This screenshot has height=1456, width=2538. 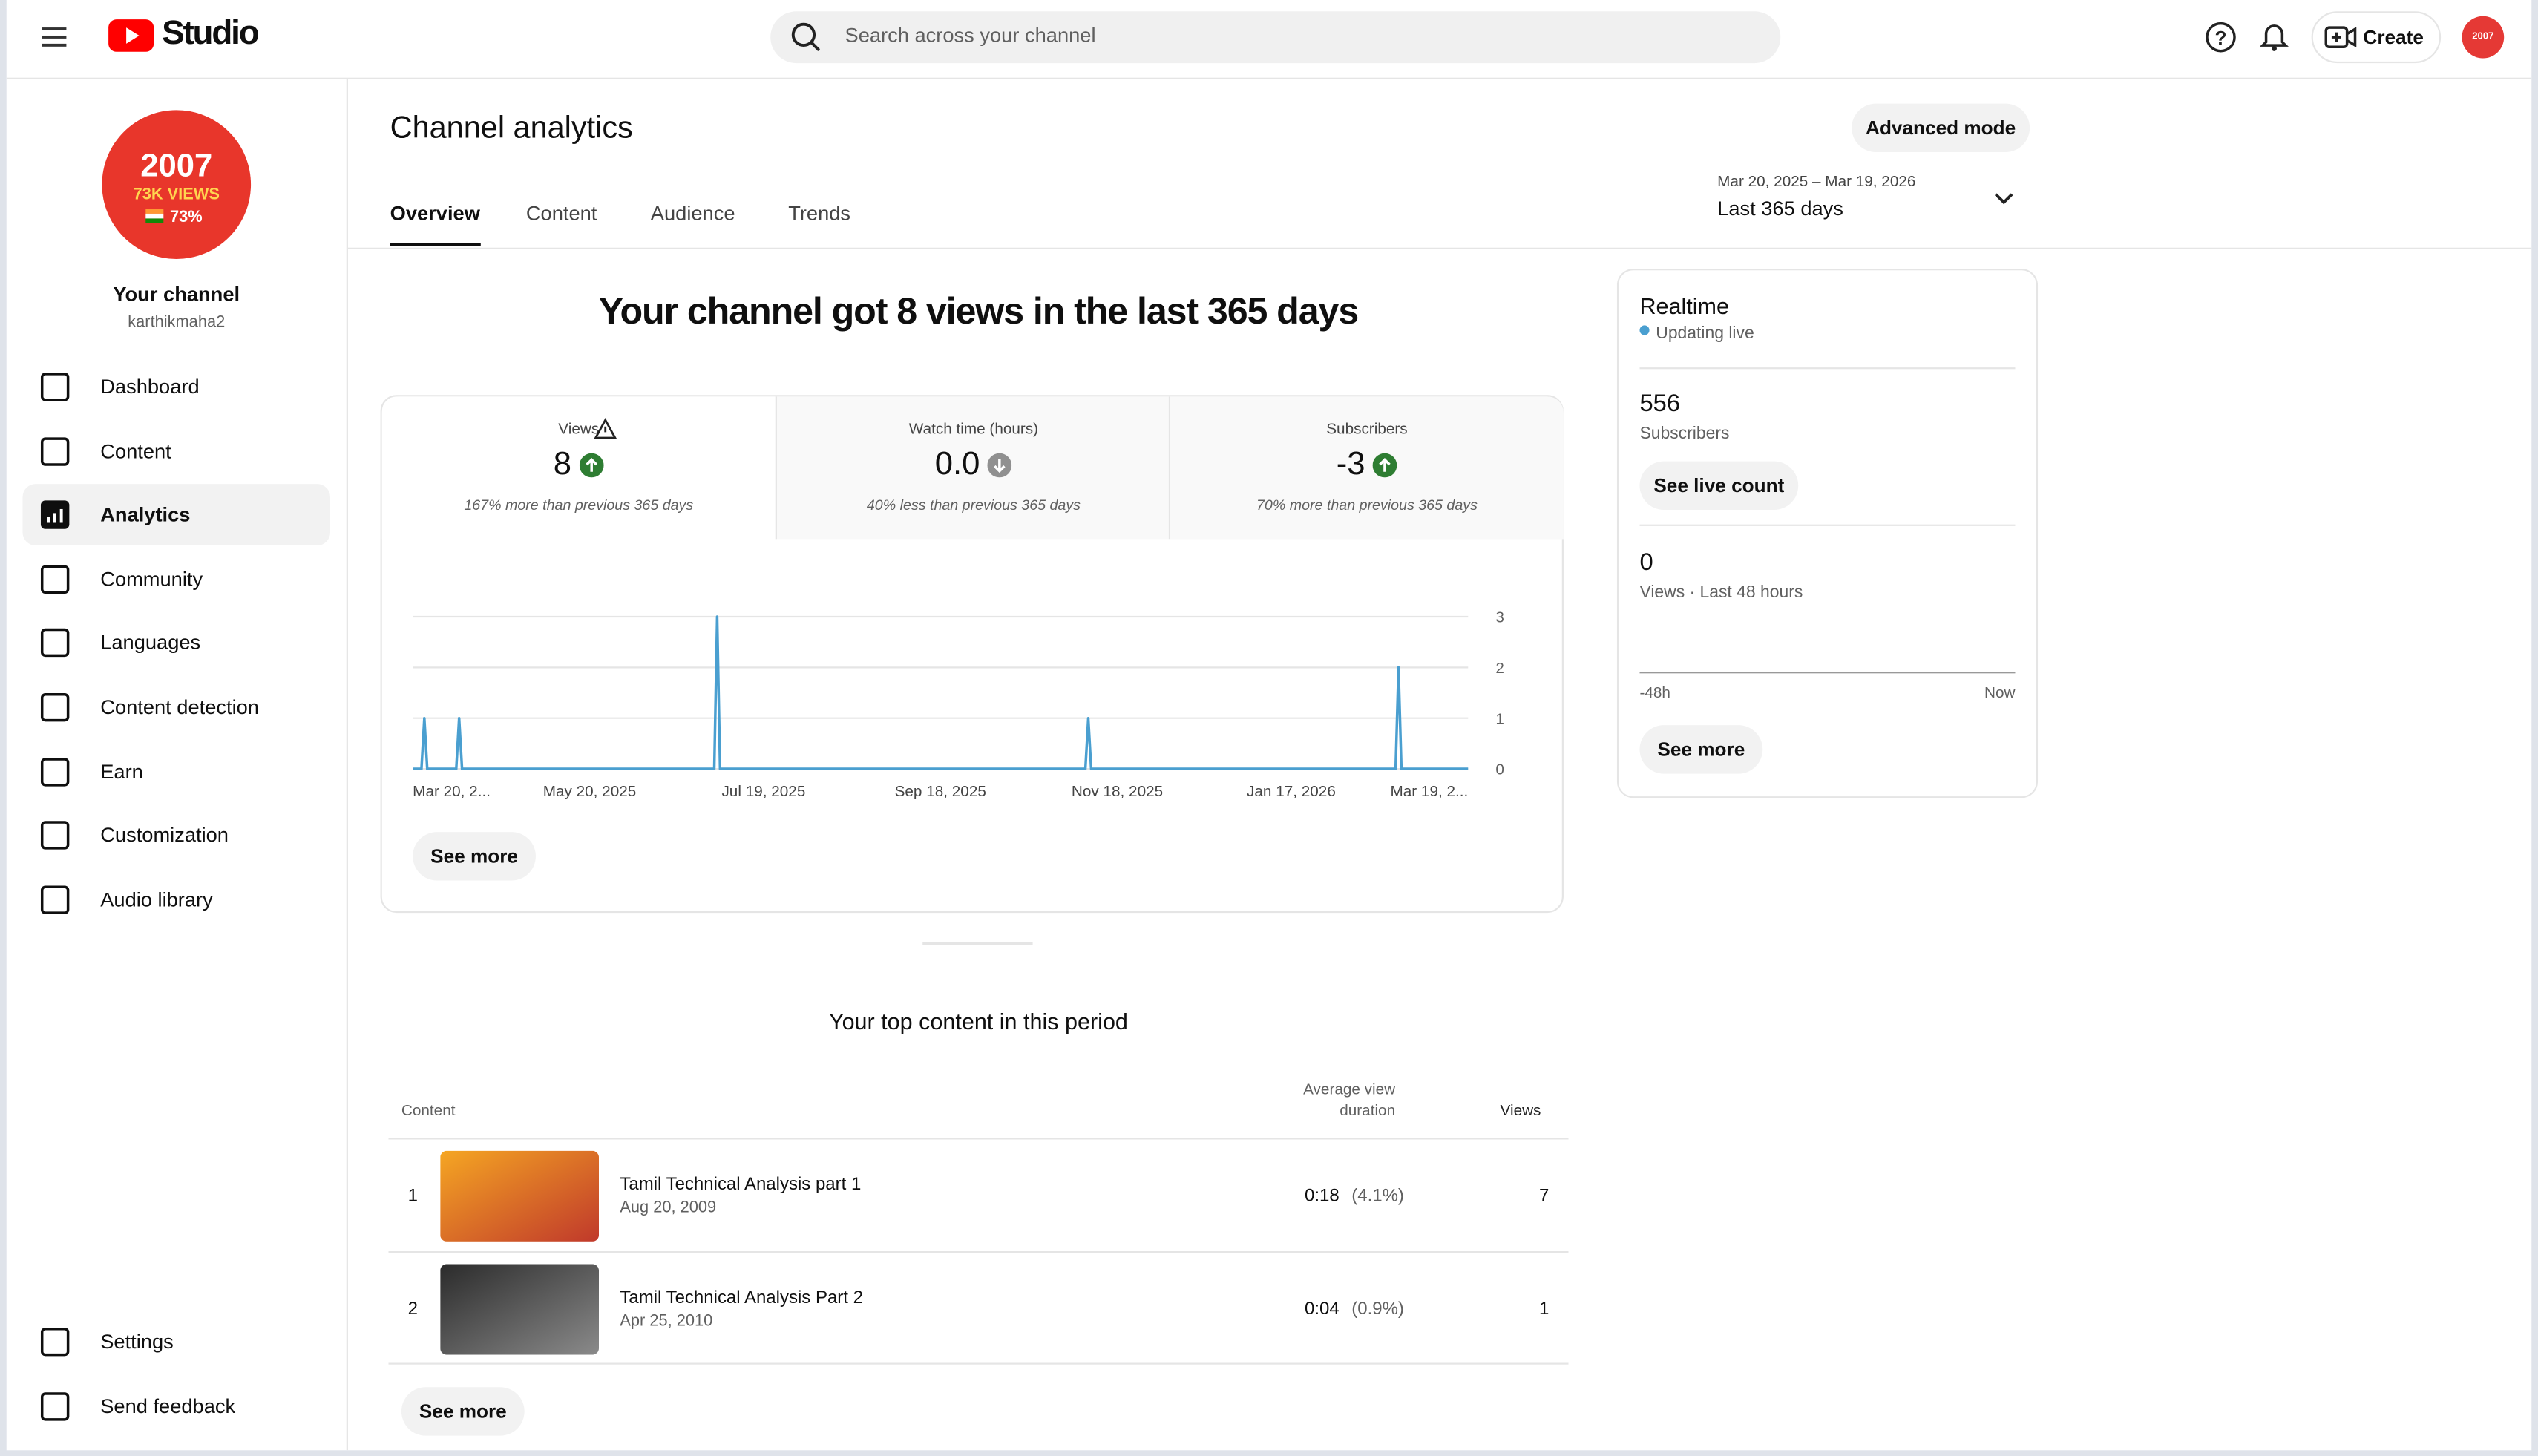 I want to click on tab: Overview, so click(x=435, y=224).